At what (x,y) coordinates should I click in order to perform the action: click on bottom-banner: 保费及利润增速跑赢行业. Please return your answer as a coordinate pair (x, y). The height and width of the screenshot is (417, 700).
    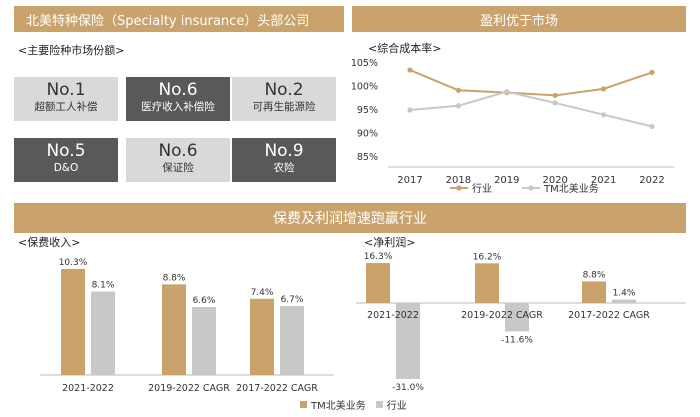
    Looking at the image, I should click on (350, 218).